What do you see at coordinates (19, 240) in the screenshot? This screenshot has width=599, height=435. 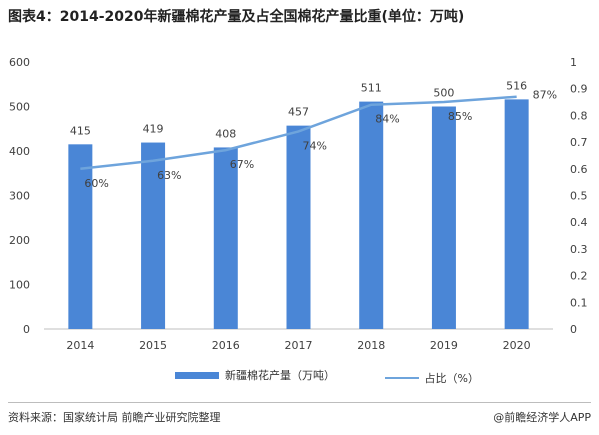 I see `y-left-tick-label: 200` at bounding box center [19, 240].